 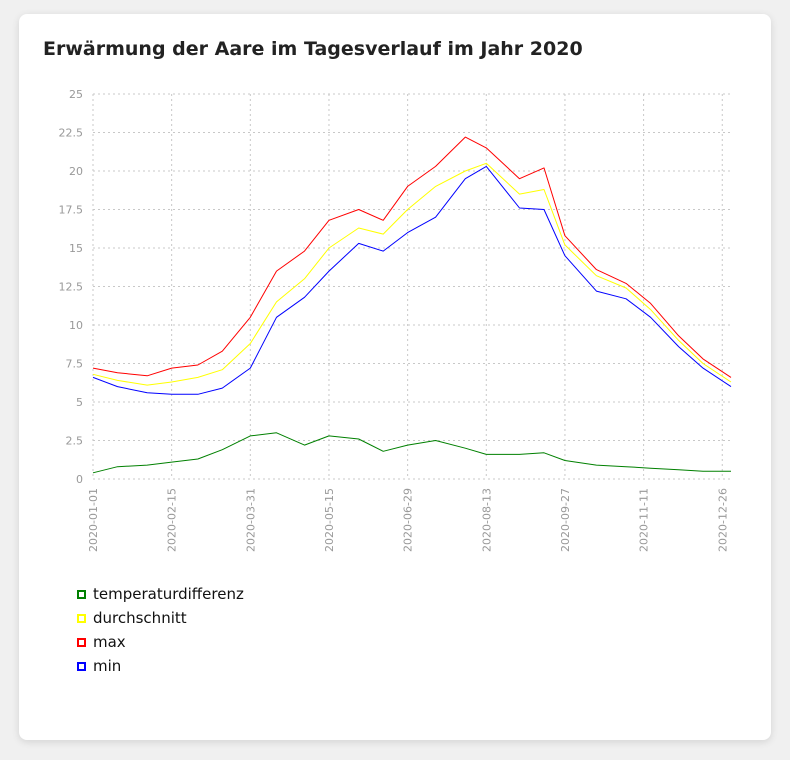 What do you see at coordinates (408, 520) in the screenshot?
I see `x-tick-label: 2020-06-29` at bounding box center [408, 520].